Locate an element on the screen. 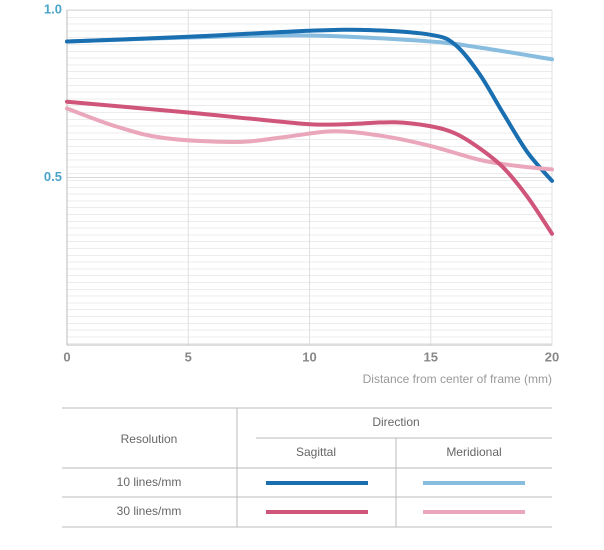 The image size is (604, 550). legend-row: 30 lines/mm is located at coordinates (149, 511).